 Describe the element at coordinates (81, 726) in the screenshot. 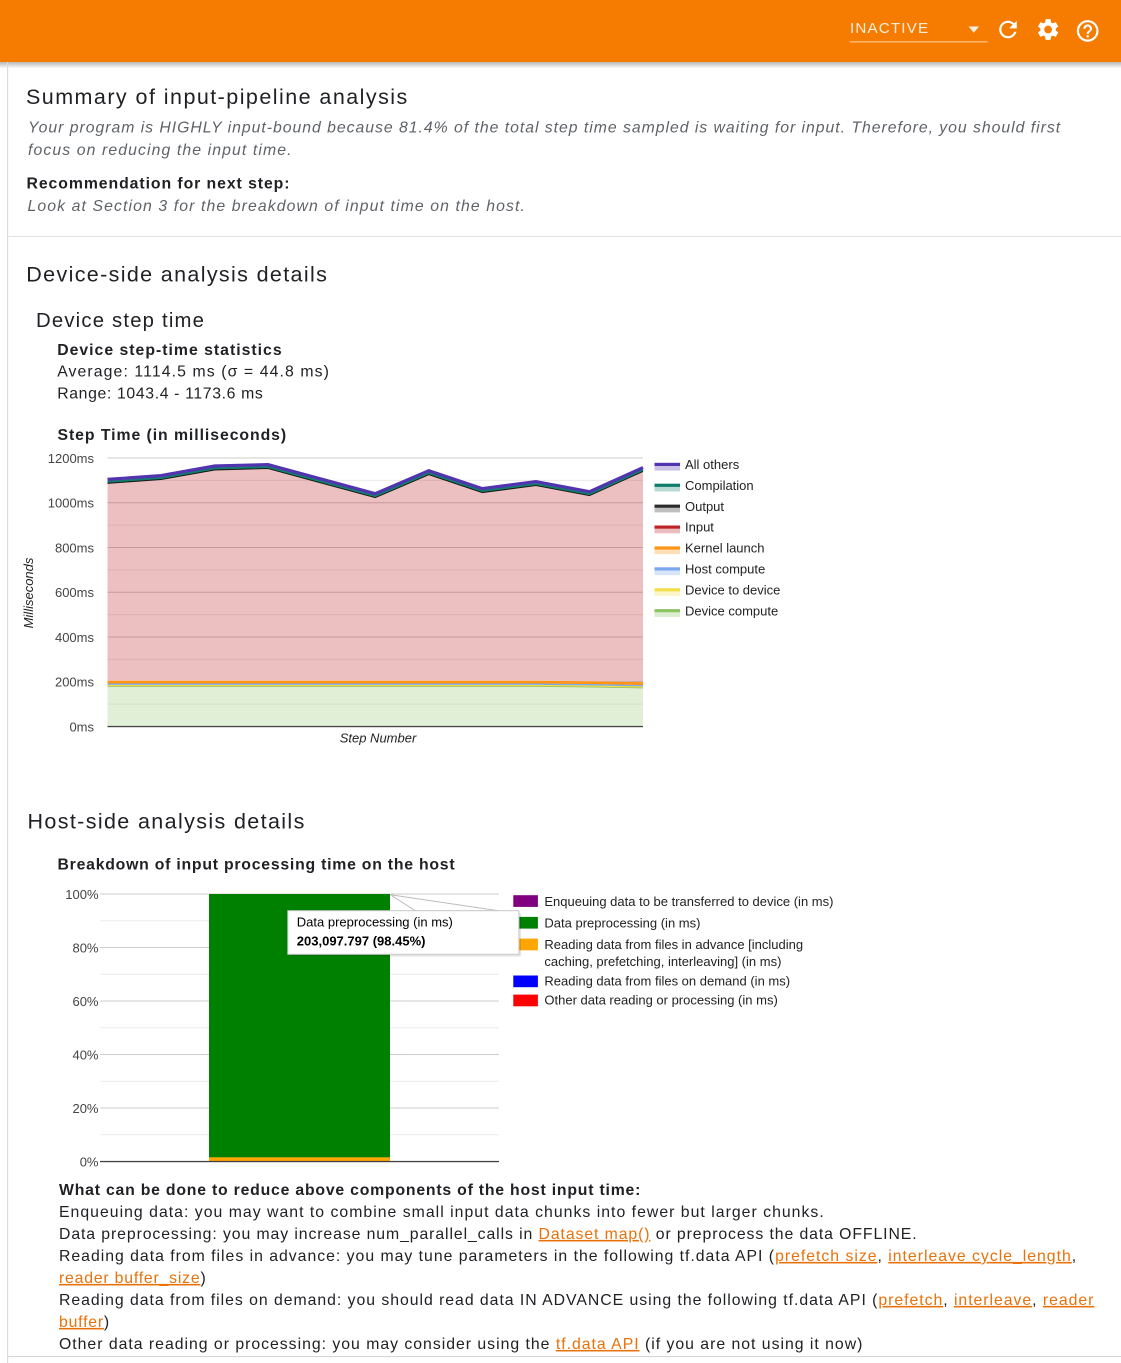

I see `svg-text: 0ms` at that location.